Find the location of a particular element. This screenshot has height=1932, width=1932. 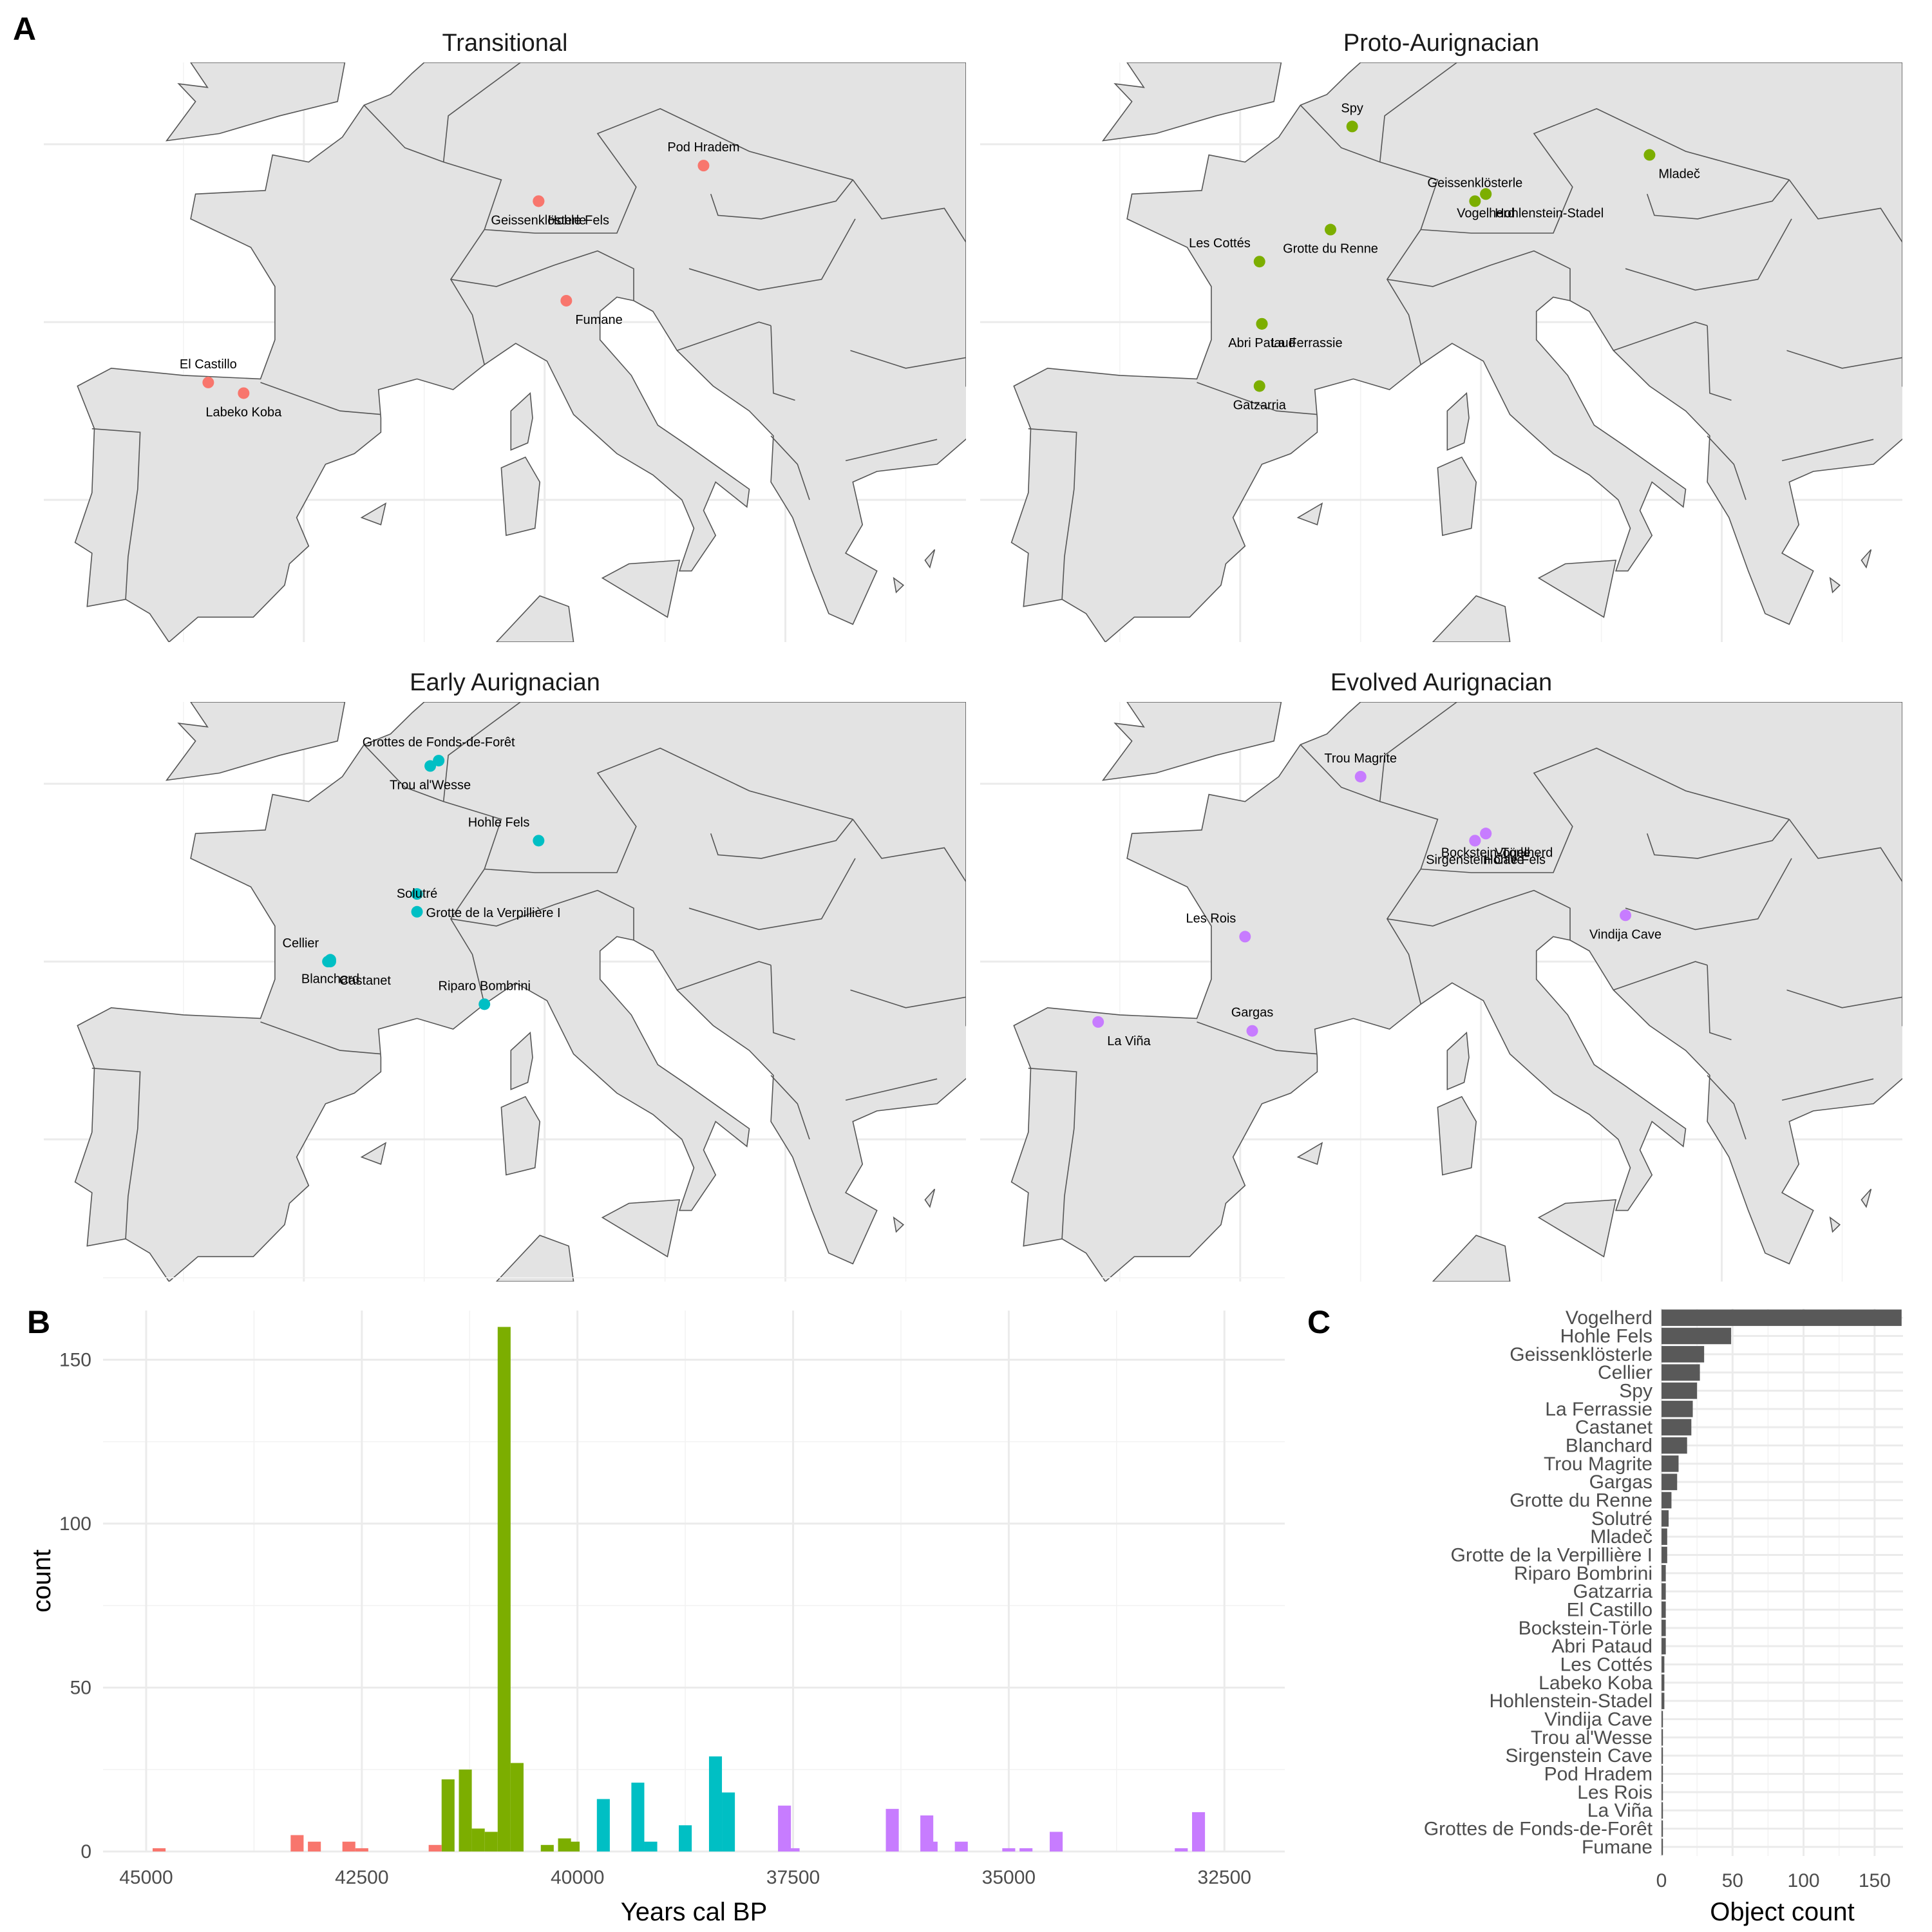

site-label: Geissenklösterle is located at coordinates (1475, 183).